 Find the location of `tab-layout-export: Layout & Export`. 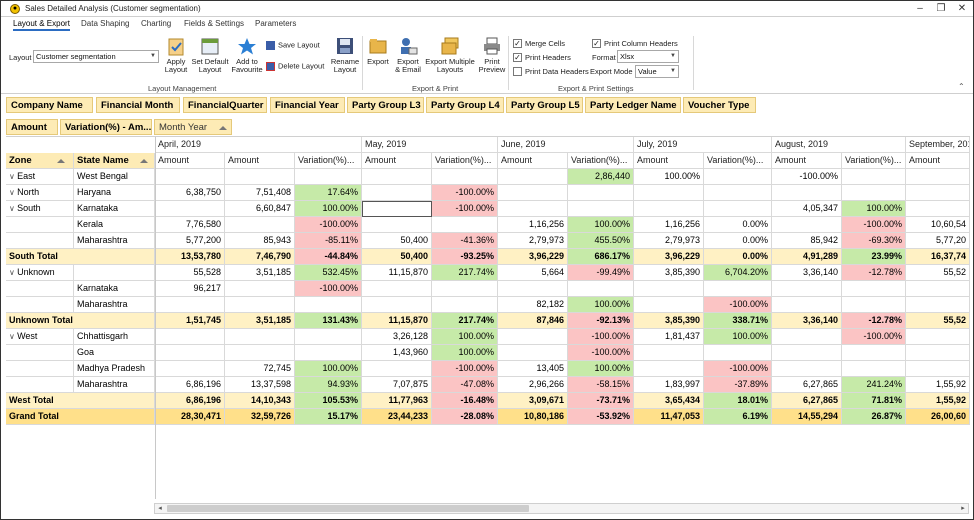

tab-layout-export: Layout & Export is located at coordinates (41, 25).